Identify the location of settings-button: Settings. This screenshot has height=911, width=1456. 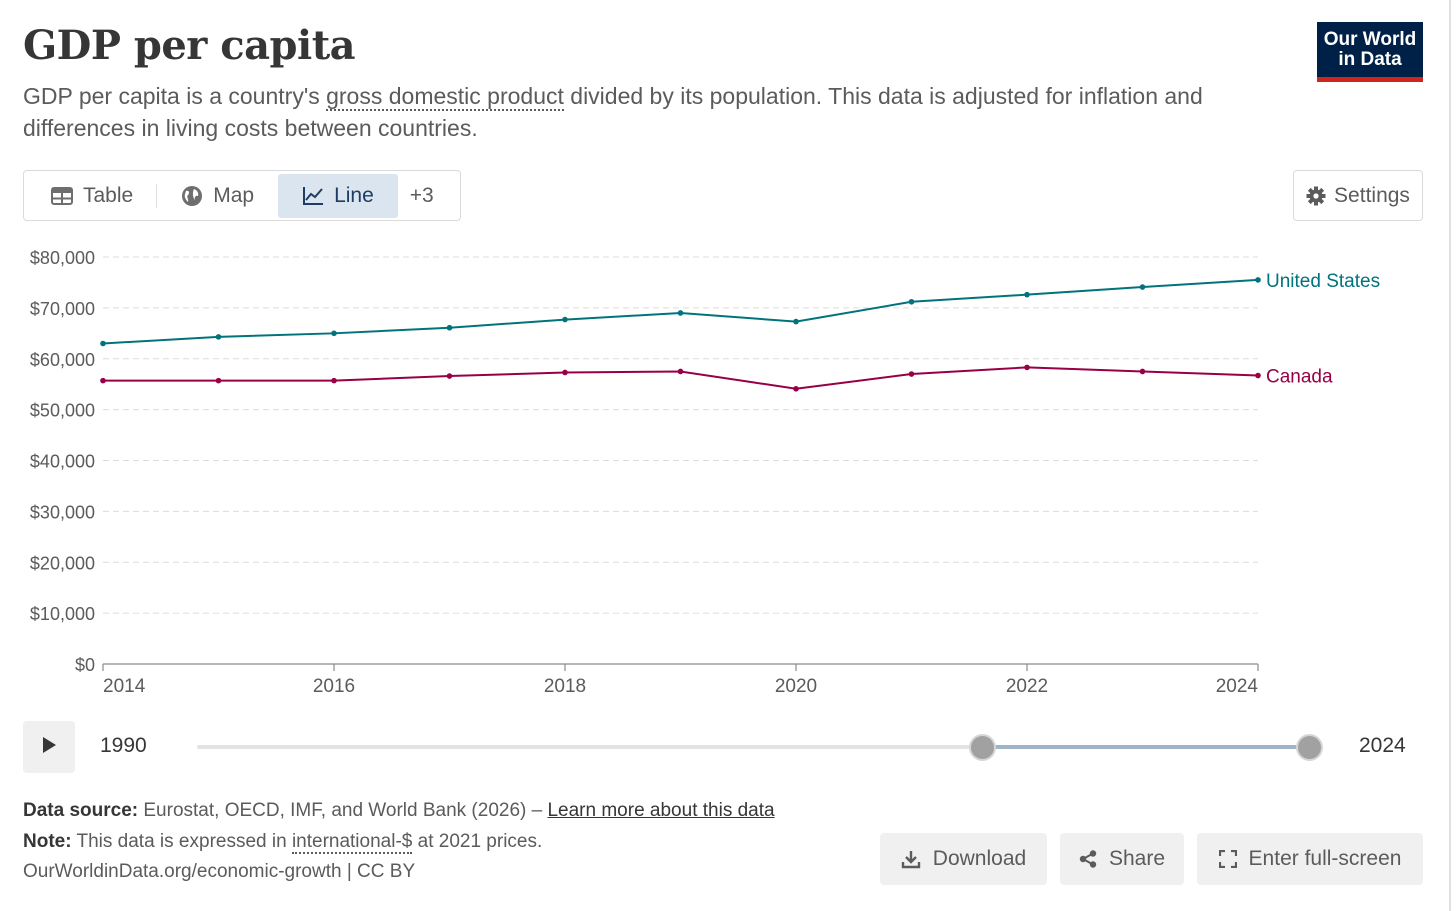
(1358, 195).